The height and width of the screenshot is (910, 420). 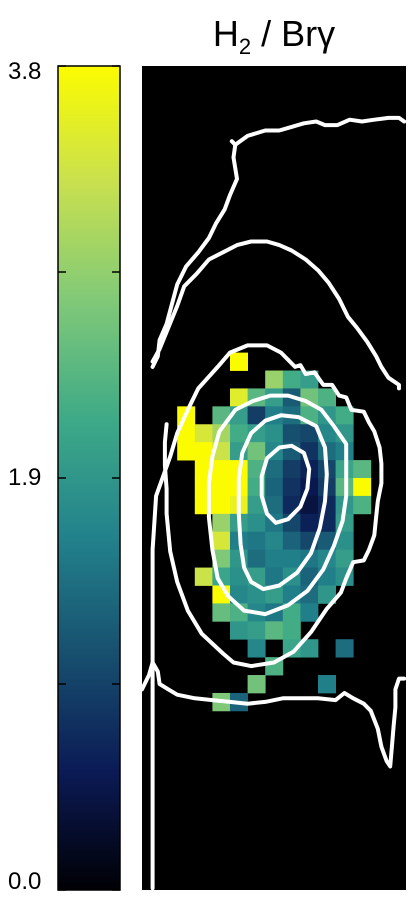 I want to click on colorbar-tick-label: 3.8, so click(x=25, y=71).